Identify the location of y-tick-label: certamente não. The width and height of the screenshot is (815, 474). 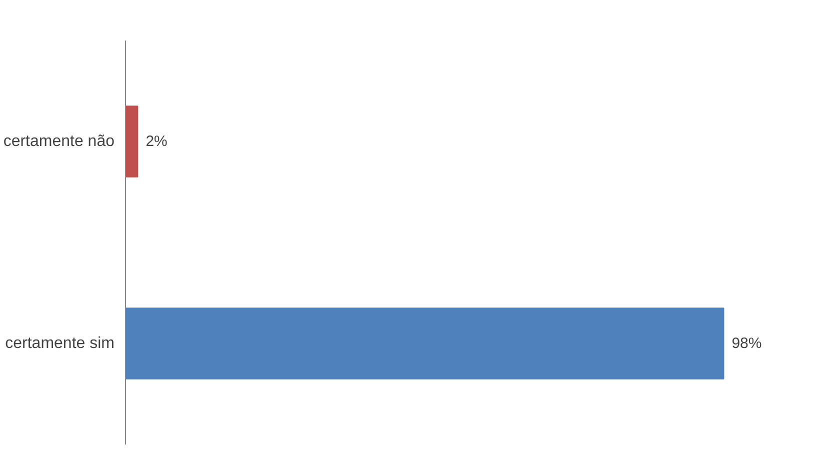
(59, 141).